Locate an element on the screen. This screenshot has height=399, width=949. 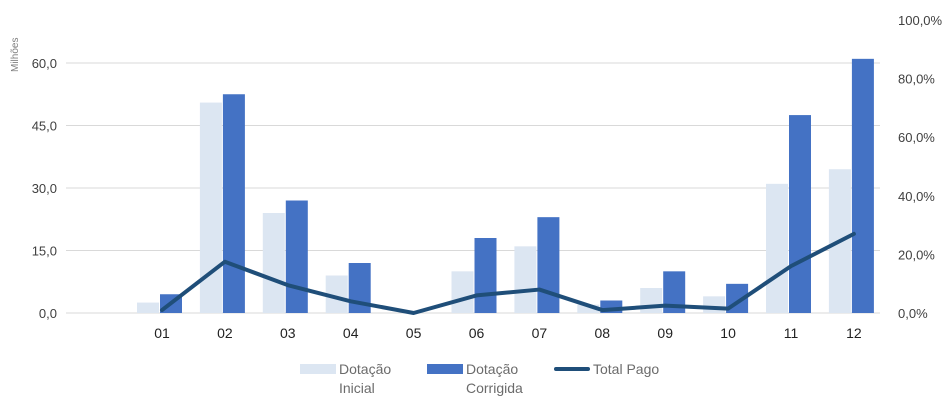
right-axis-tick: 0,0% is located at coordinates (913, 313).